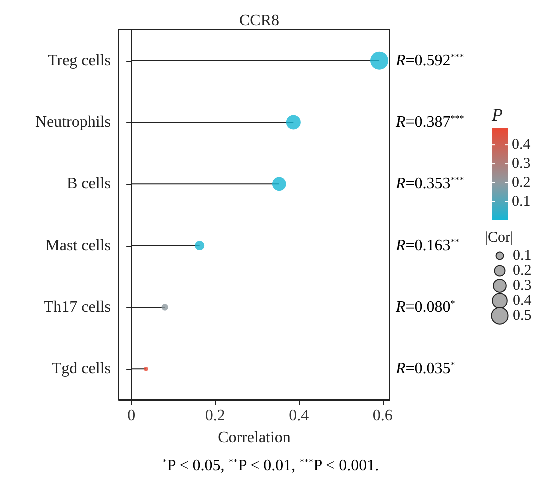 The width and height of the screenshot is (543, 491). What do you see at coordinates (521, 164) in the screenshot?
I see `color-bar-label: 0.3` at bounding box center [521, 164].